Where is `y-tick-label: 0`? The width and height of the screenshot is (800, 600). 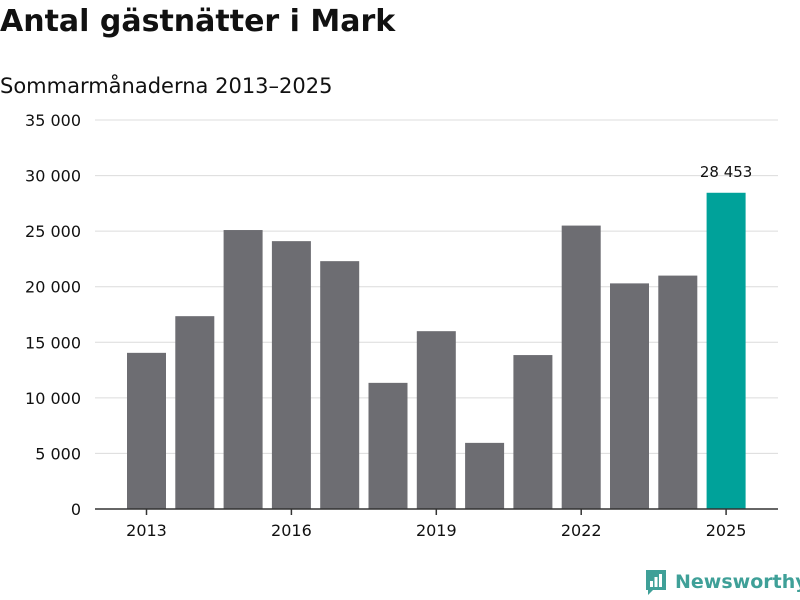
y-tick-label: 0 is located at coordinates (76, 509).